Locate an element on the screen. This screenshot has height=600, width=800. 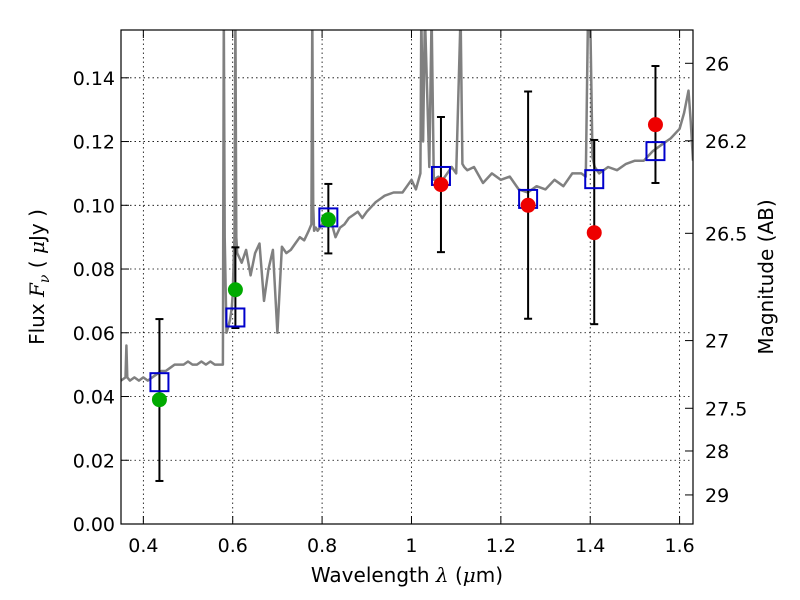
magnitude-tick-label: 26.2 is located at coordinates (726, 142).